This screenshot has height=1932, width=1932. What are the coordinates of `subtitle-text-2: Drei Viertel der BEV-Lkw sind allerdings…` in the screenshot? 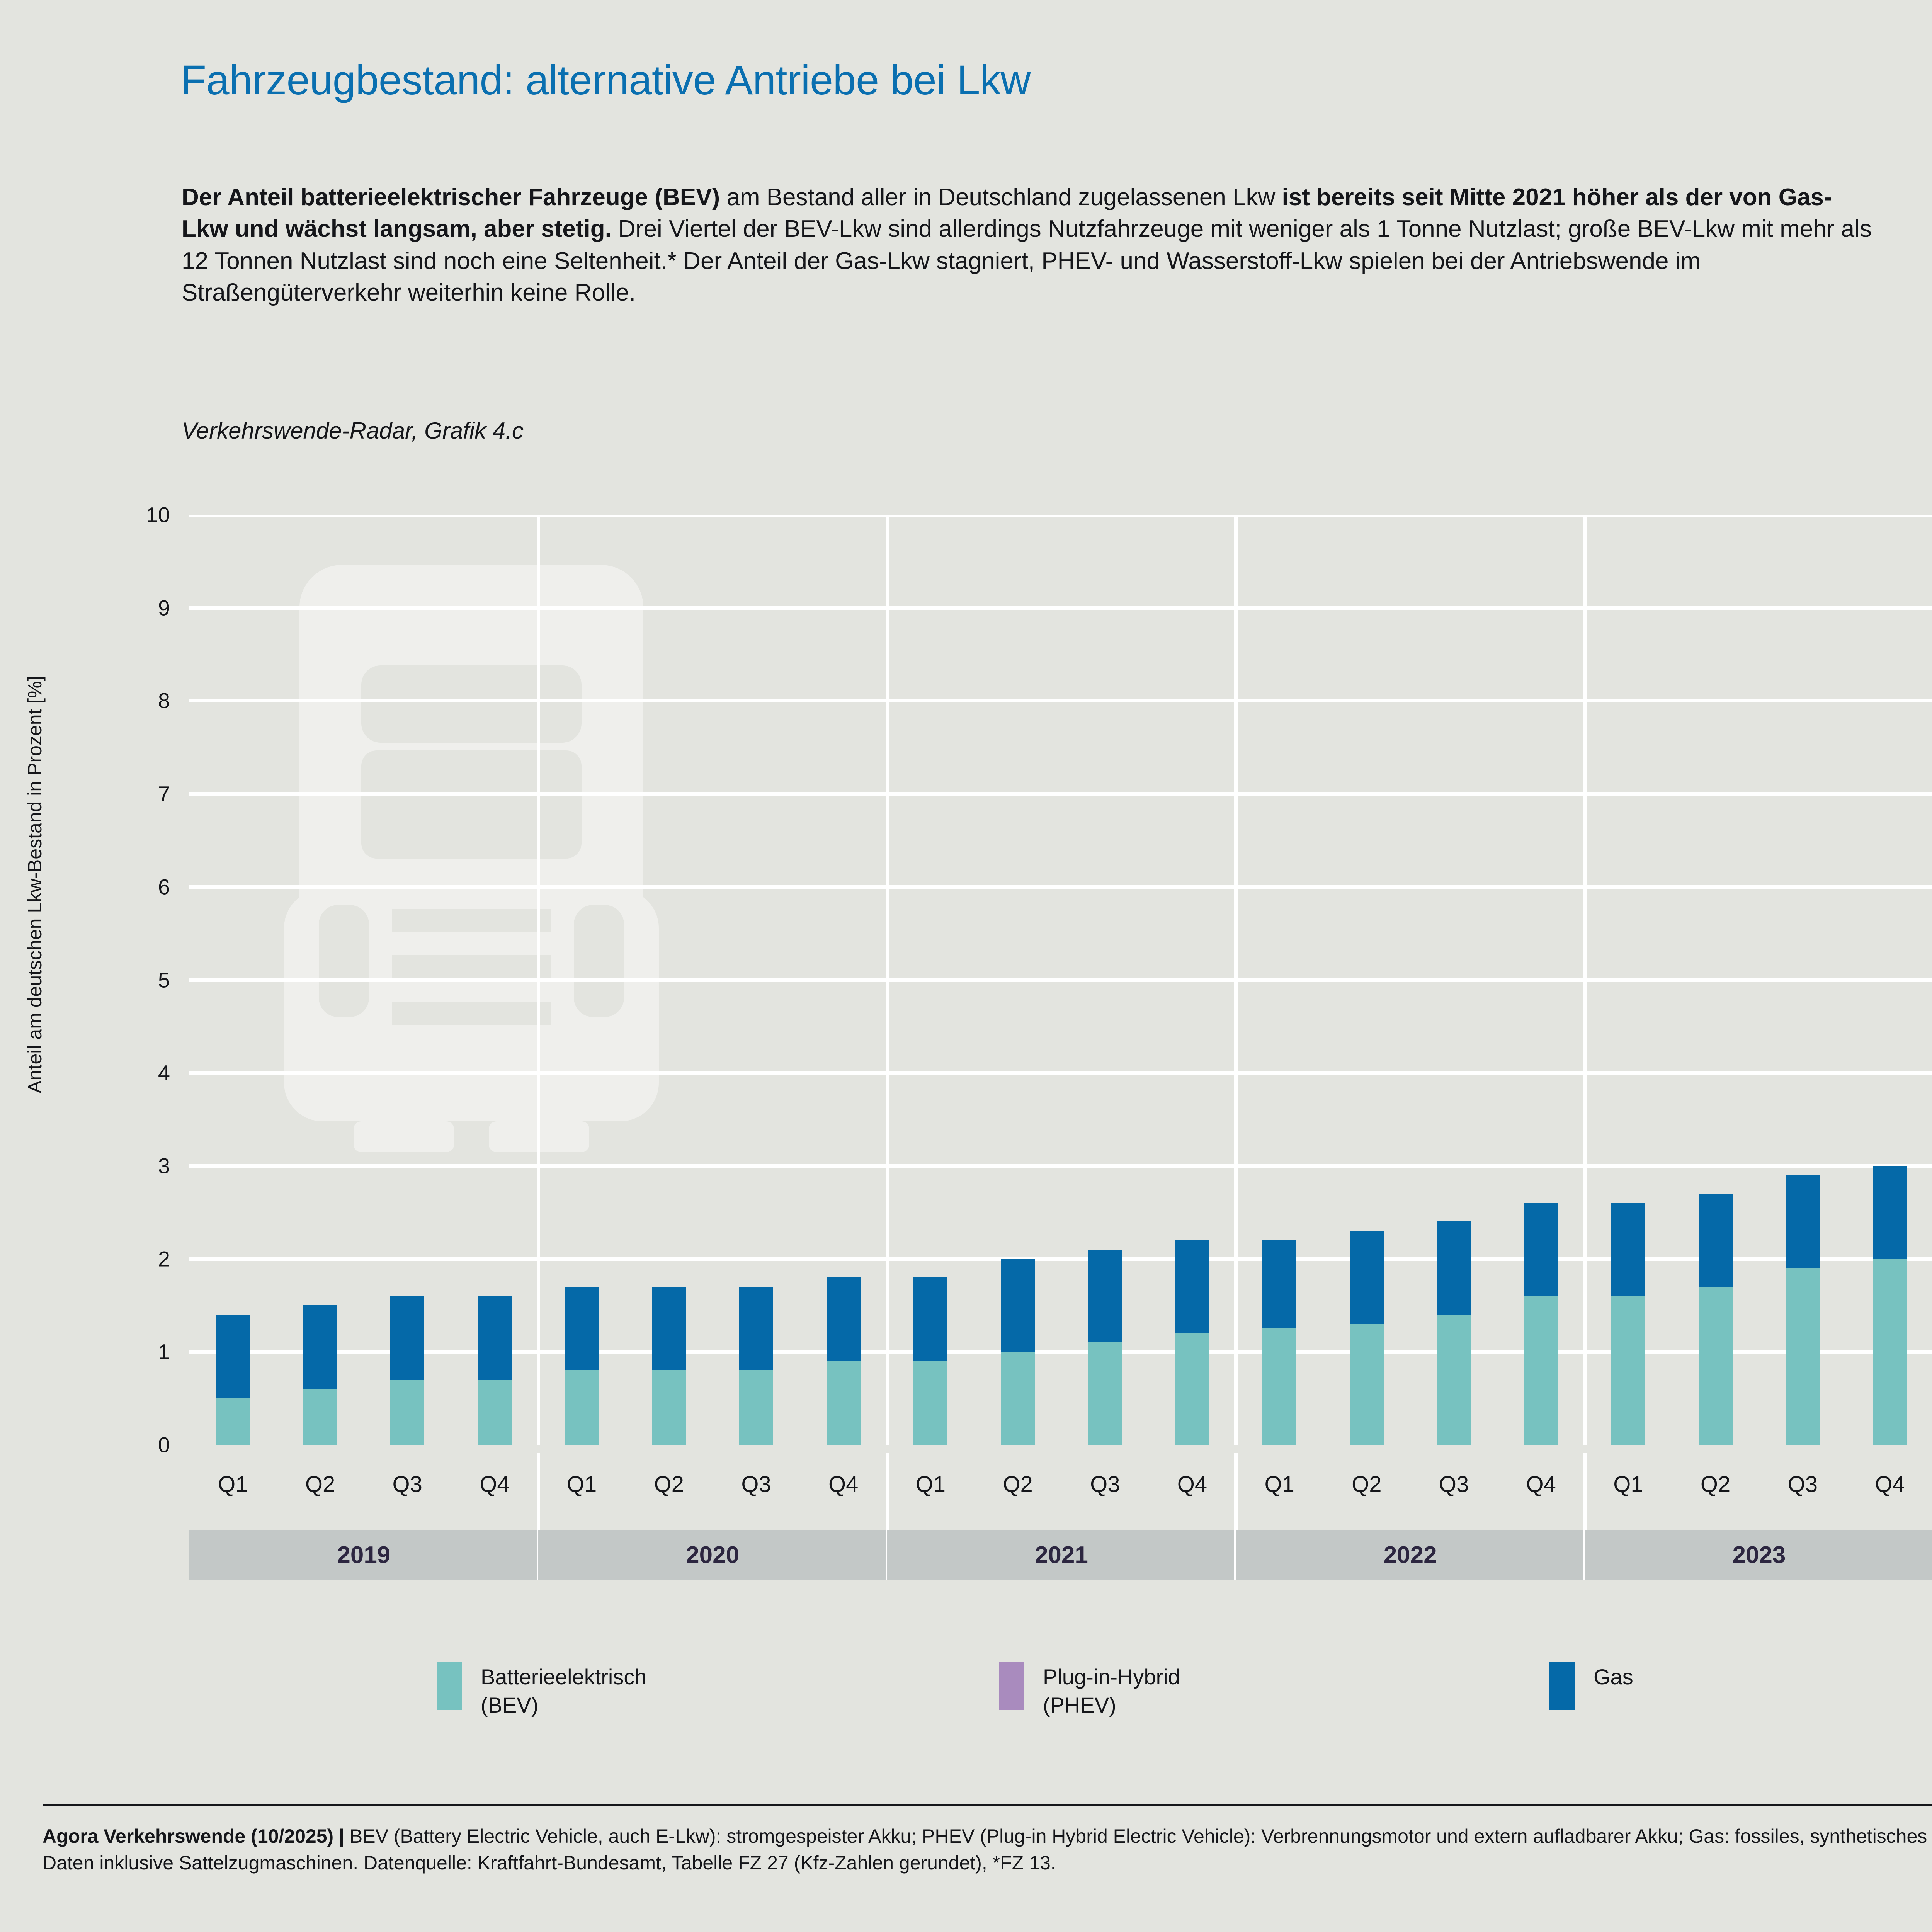 It's located at (1027, 261).